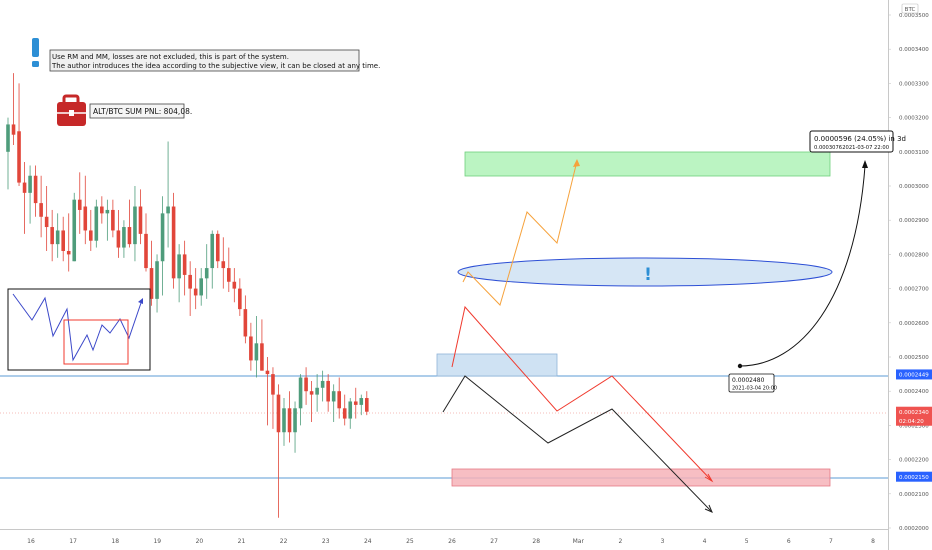 The image size is (932, 550). What do you see at coordinates (536, 541) in the screenshot?
I see `time-tick-label: 28` at bounding box center [536, 541].